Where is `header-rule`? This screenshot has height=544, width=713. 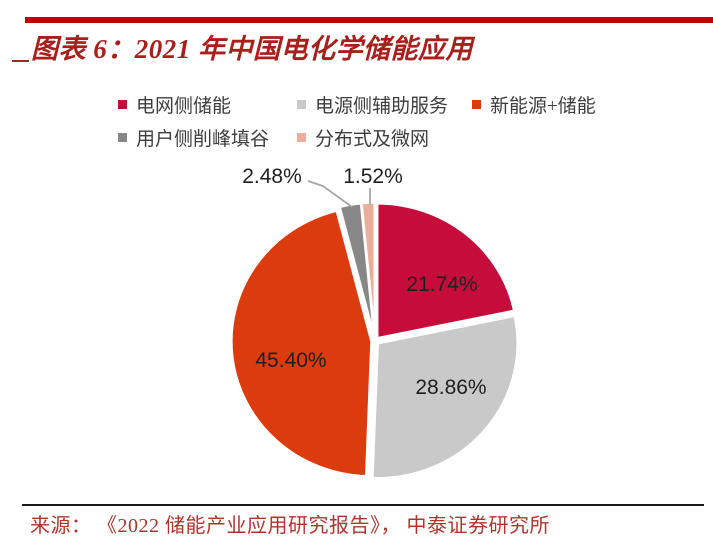
header-rule is located at coordinates (369, 20).